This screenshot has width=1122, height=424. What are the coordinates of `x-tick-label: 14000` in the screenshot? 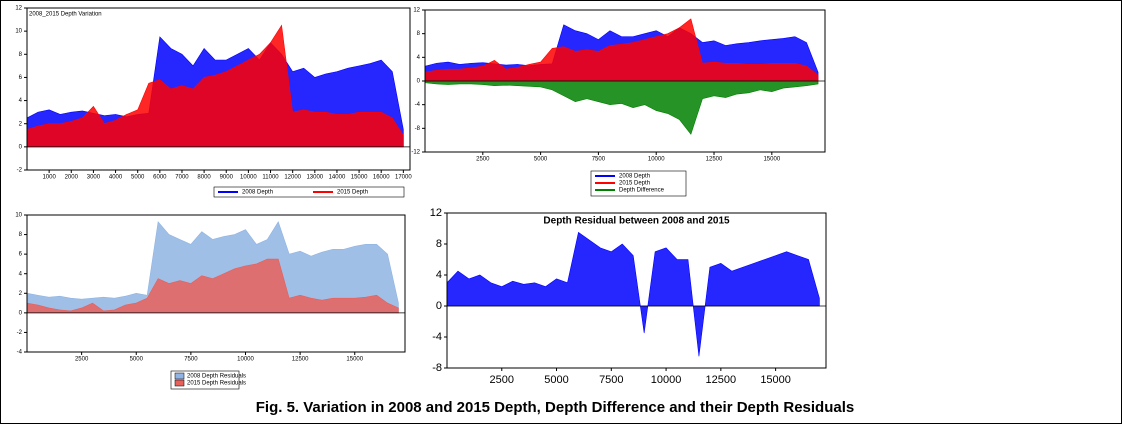 It's located at (337, 178).